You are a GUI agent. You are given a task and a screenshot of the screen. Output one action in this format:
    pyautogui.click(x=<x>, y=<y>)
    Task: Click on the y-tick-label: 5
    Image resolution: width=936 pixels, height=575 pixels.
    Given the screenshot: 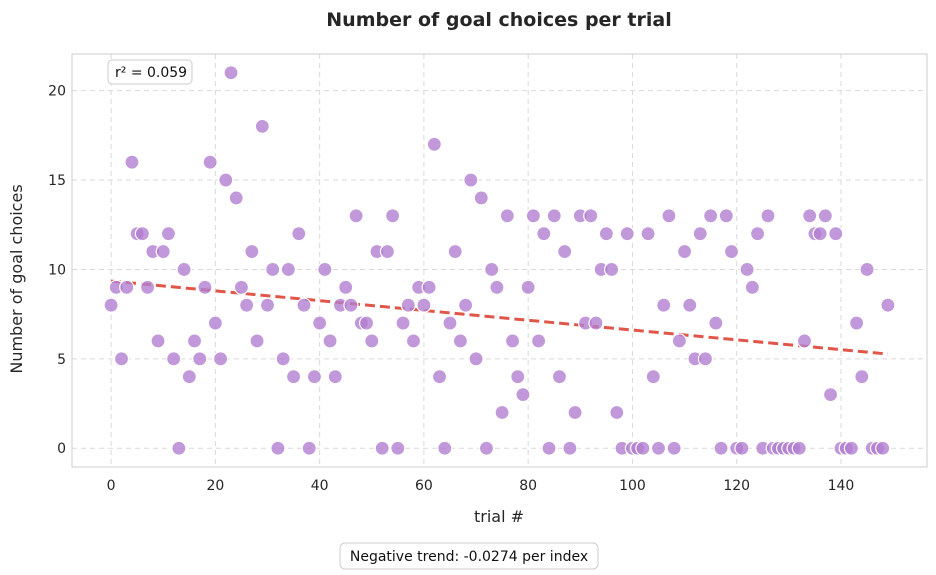 What is the action you would take?
    pyautogui.click(x=61, y=360)
    